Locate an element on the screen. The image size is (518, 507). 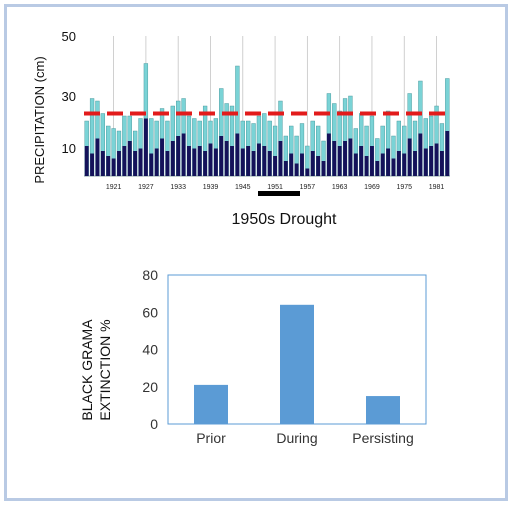
precip-x-tick-label: 1951 is located at coordinates (275, 187).